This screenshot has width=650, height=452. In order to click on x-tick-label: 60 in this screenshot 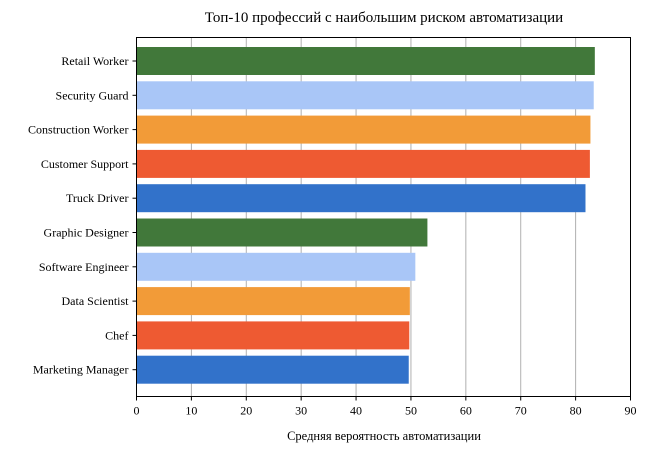, I will do `click(466, 411)`.